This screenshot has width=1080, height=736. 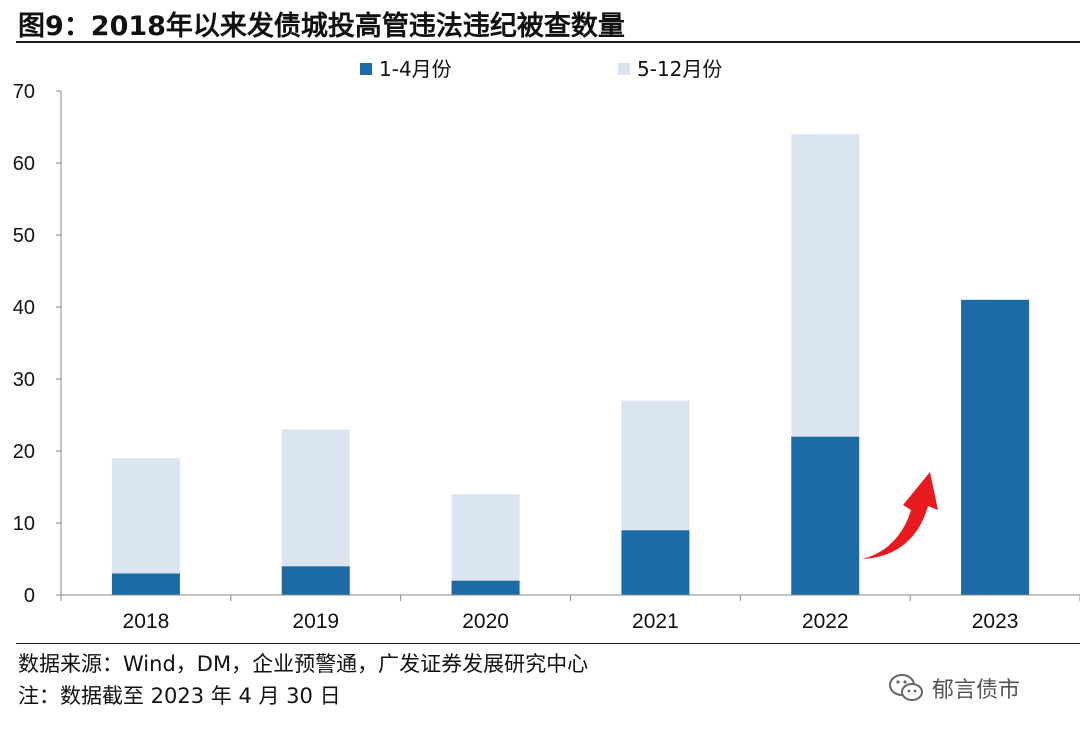 What do you see at coordinates (24, 236) in the screenshot?
I see `y-tick-label: 50` at bounding box center [24, 236].